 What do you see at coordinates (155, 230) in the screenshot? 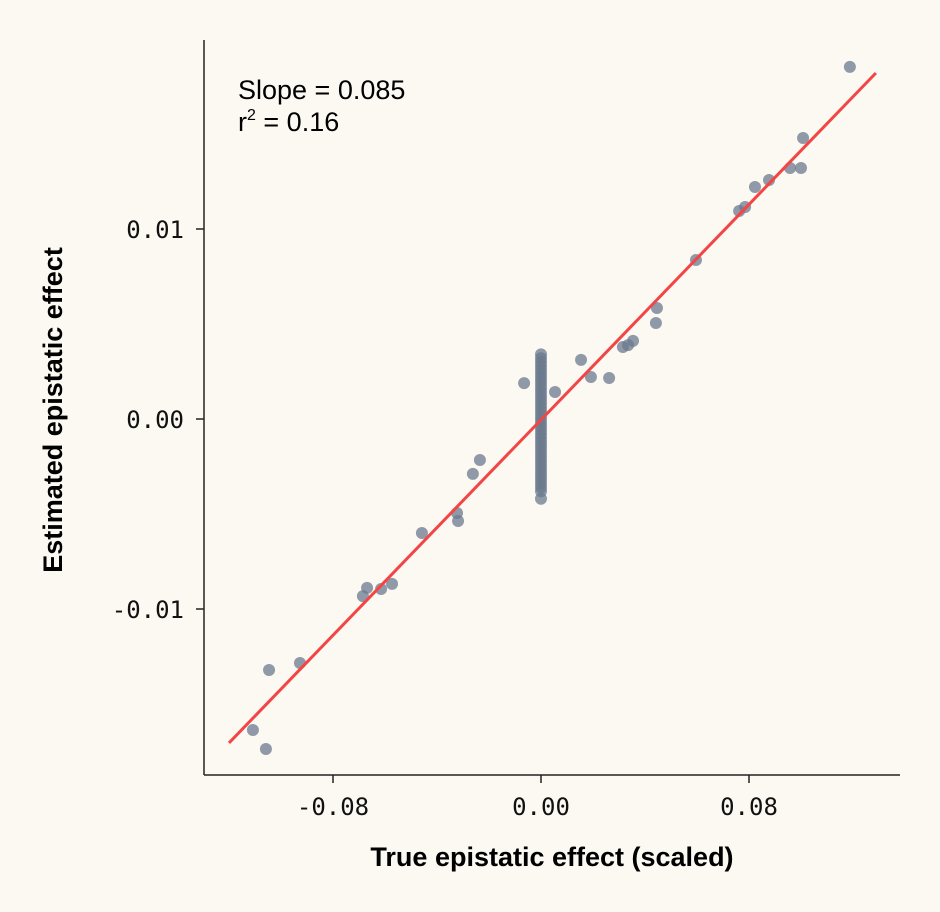
I see `y-tick-label: 0.01` at bounding box center [155, 230].